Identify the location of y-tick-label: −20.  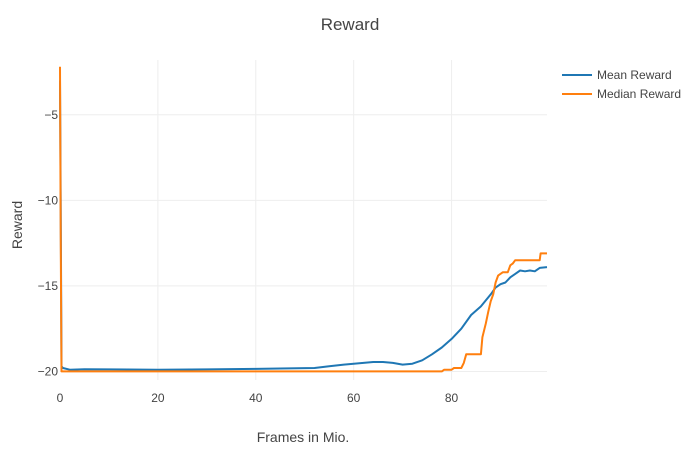
(48, 371).